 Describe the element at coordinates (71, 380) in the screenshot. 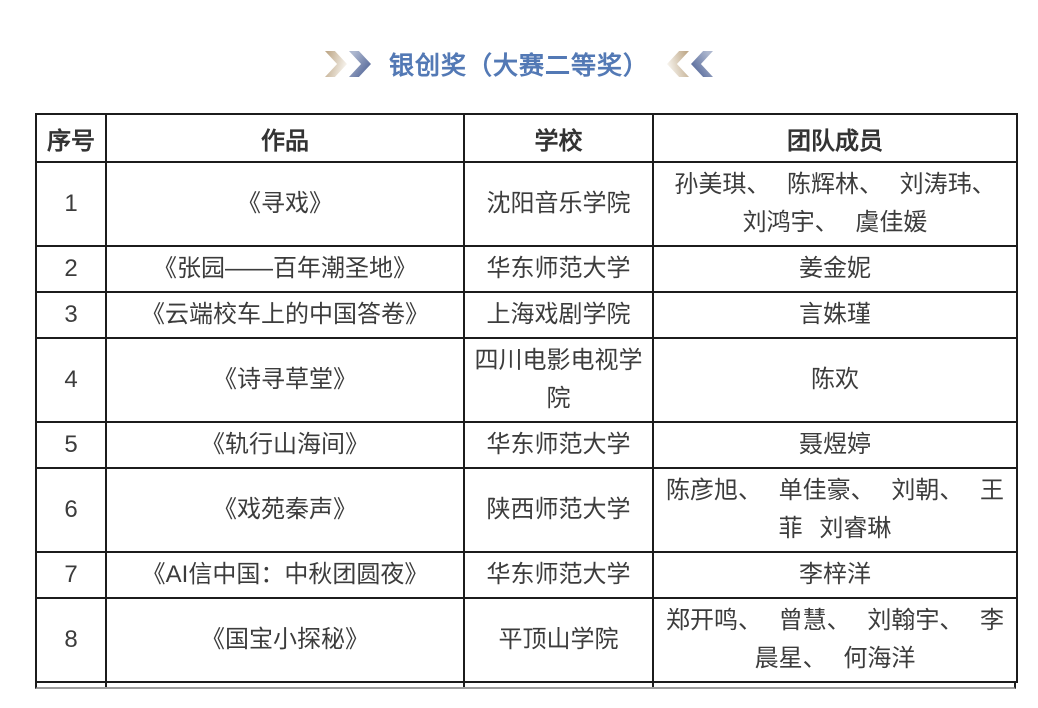

I see `cell-no: 4` at that location.